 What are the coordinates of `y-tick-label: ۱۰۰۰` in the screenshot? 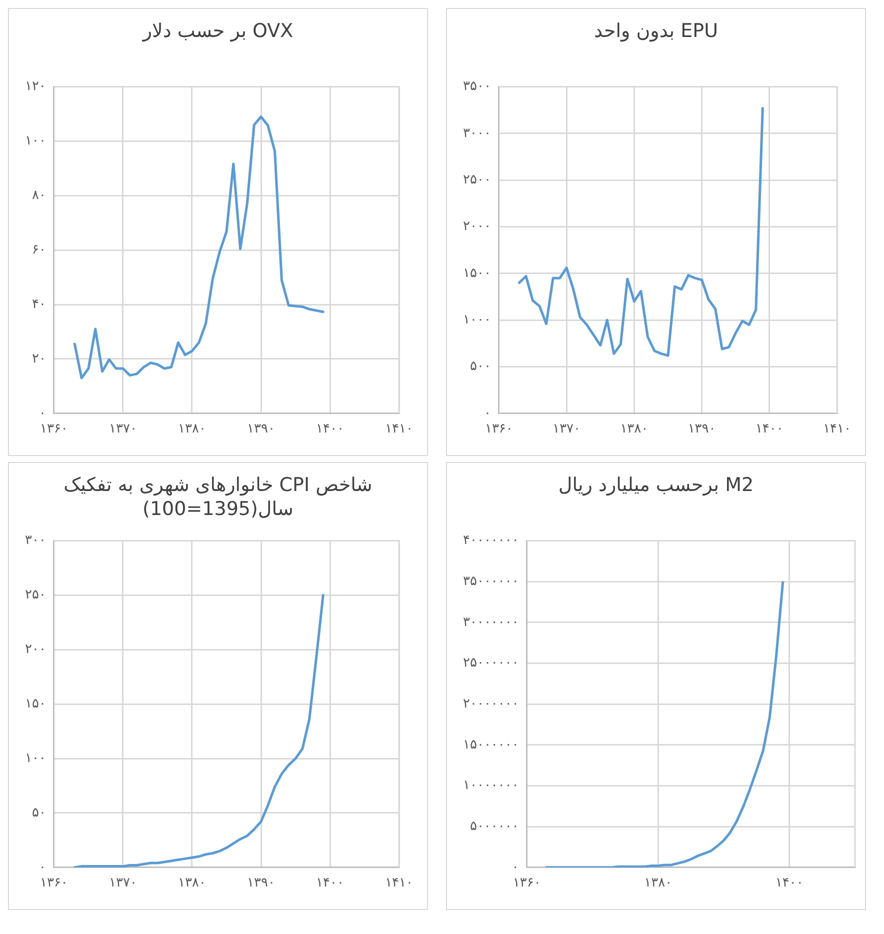 It's located at (476, 320).